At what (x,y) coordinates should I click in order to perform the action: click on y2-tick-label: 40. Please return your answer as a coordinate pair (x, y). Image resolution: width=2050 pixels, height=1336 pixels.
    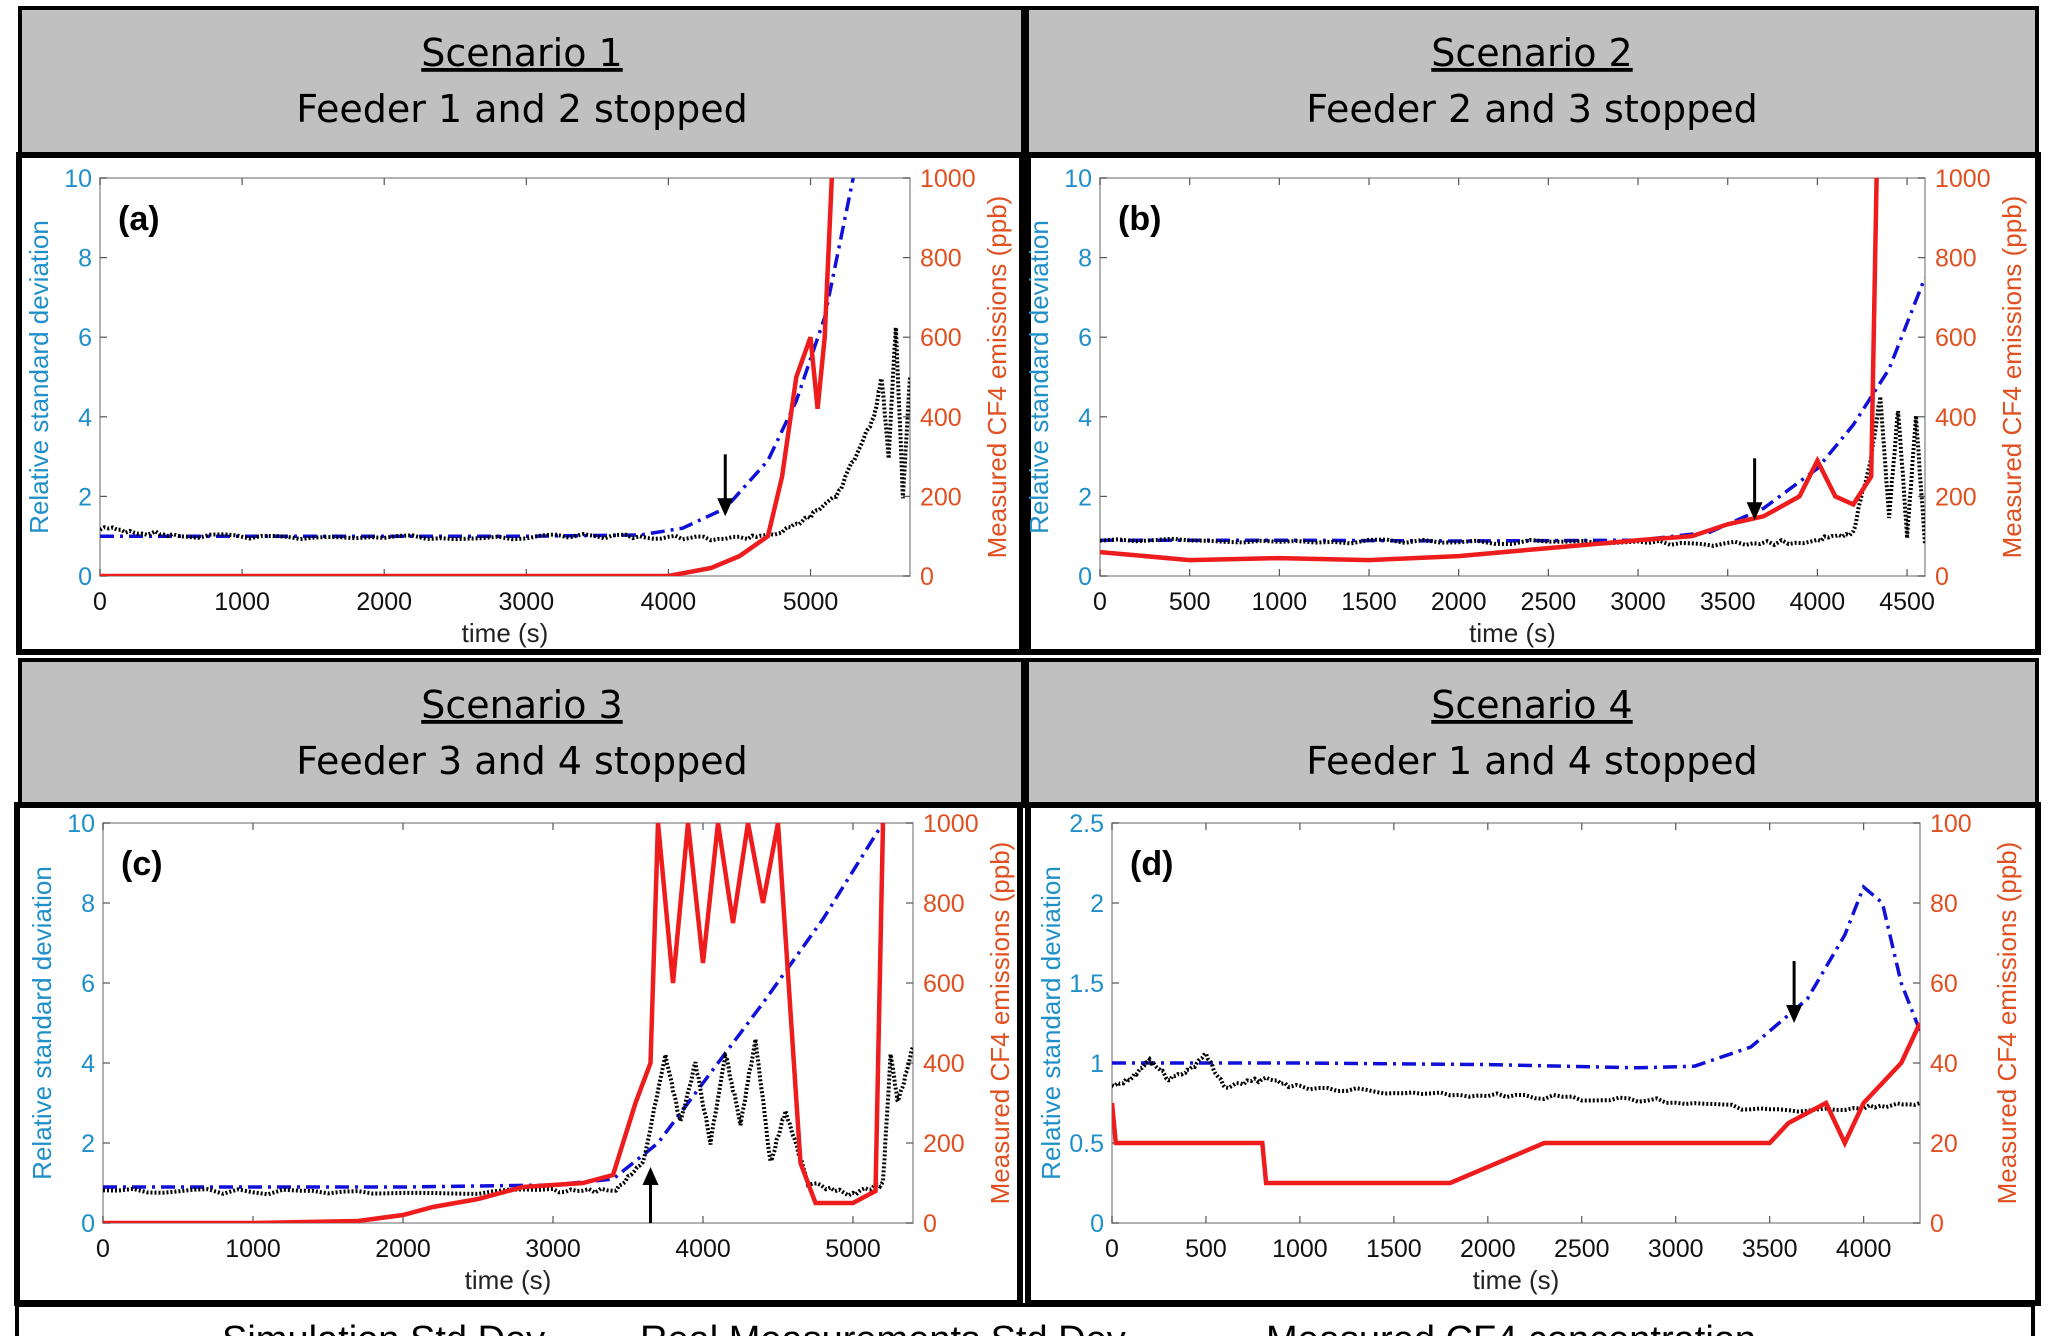
    Looking at the image, I should click on (1944, 1064).